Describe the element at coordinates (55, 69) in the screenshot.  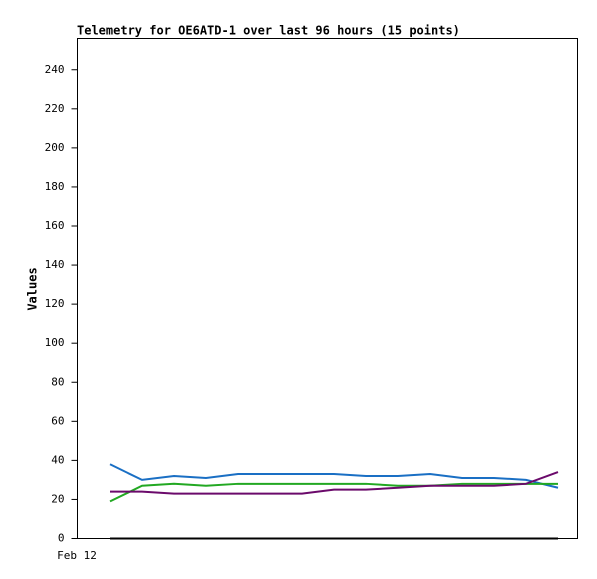
I see `y-tick-label: 240` at that location.